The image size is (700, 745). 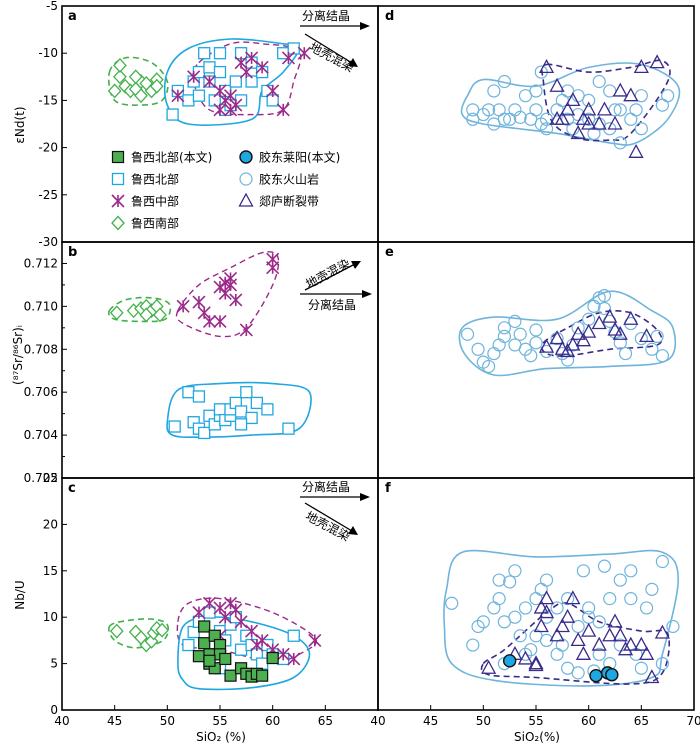 I want to click on y-tick-label: 0.704, so click(x=41, y=435).